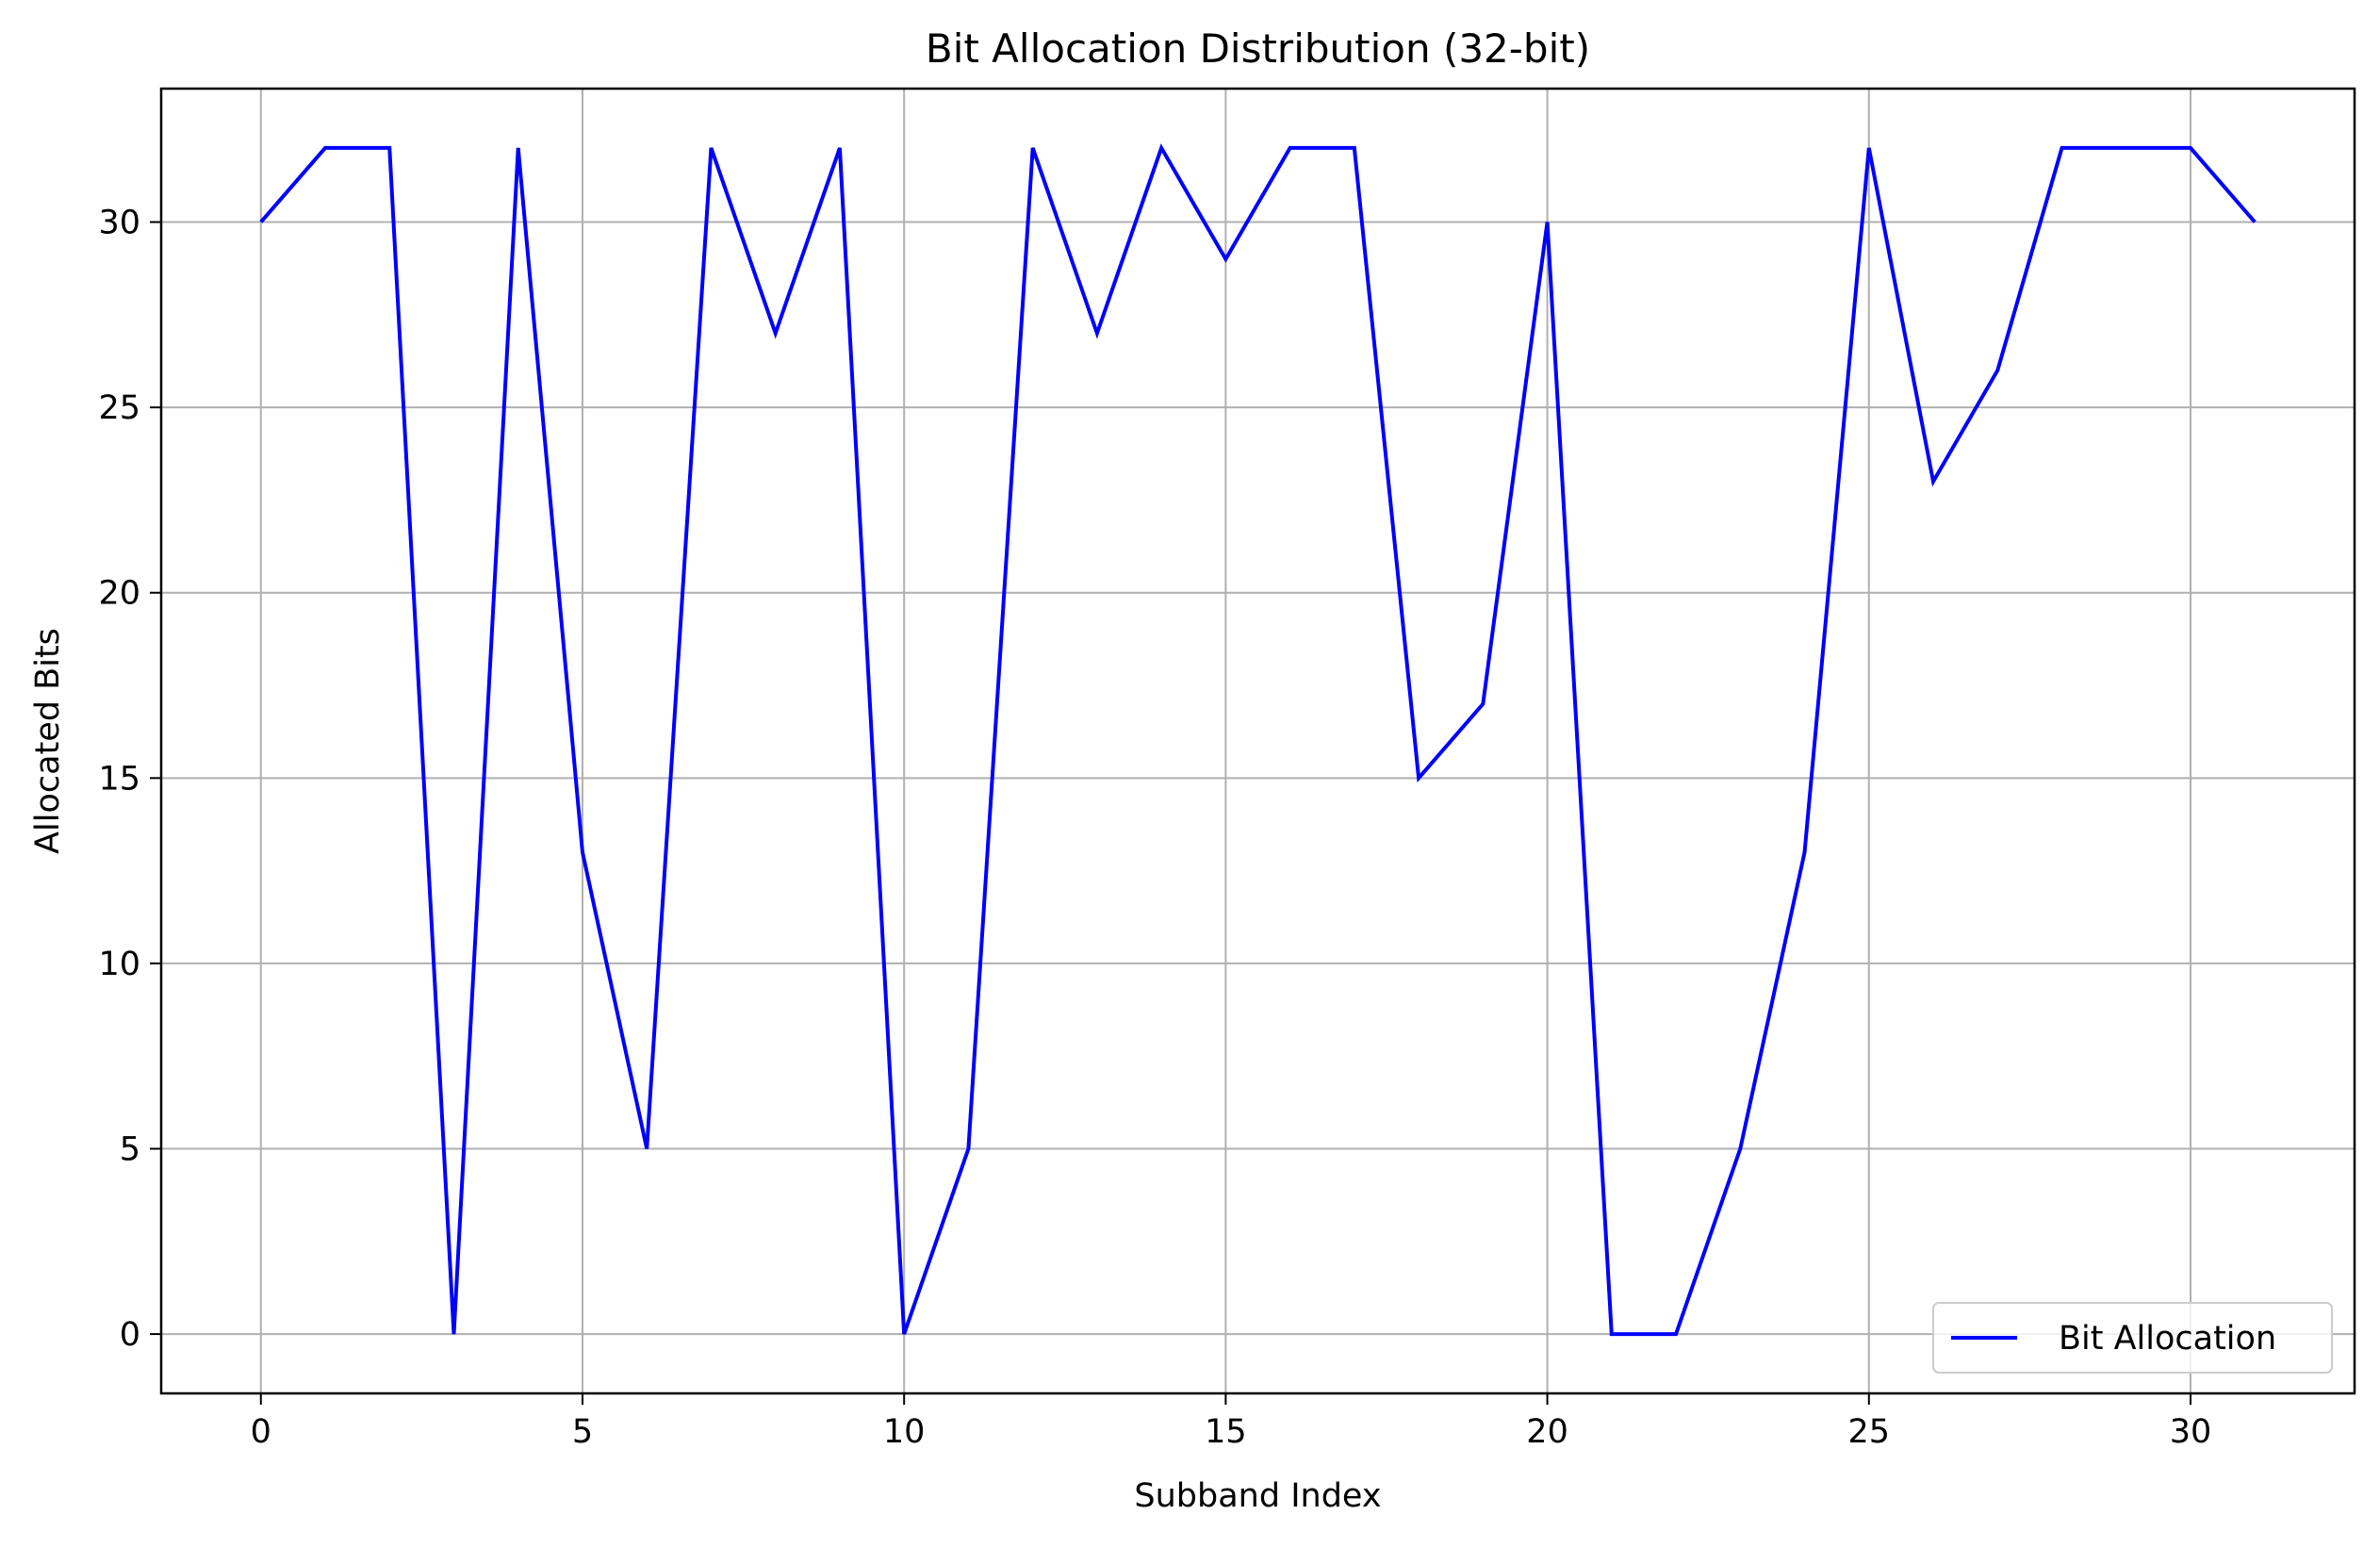  Describe the element at coordinates (582, 1432) in the screenshot. I see `x-tick-label: 5` at that location.